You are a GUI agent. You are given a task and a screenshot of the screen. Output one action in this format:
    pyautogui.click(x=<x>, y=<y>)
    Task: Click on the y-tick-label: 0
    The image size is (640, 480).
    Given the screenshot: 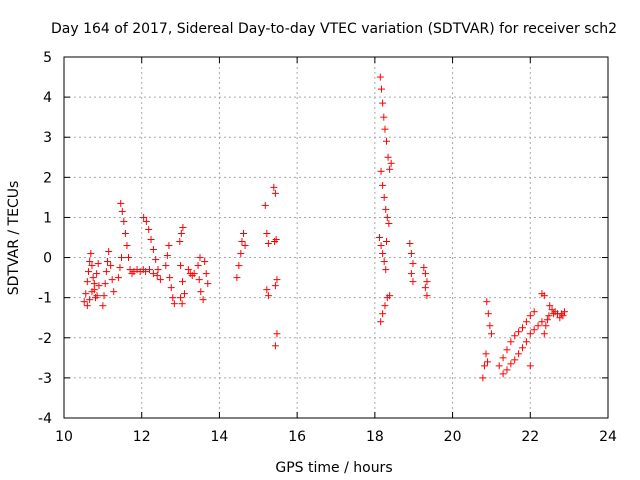 What is the action you would take?
    pyautogui.click(x=47, y=259)
    